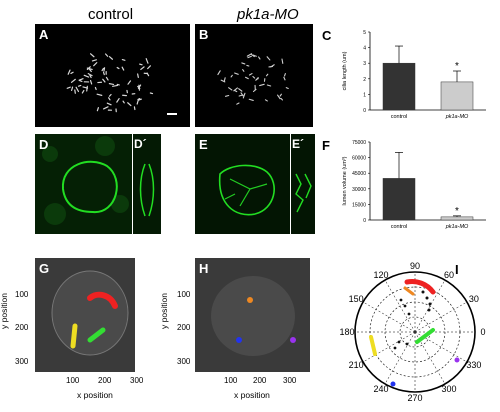  What do you see at coordinates (473, 299) in the screenshot?
I see `polar-angle-label: 30` at bounding box center [473, 299].